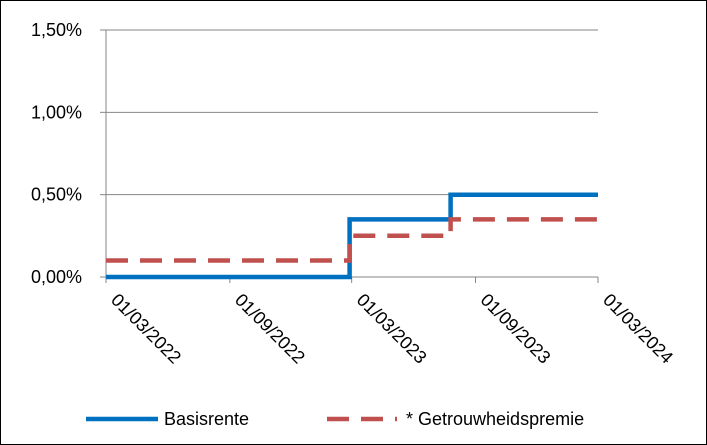  I want to click on series-group, so click(352, 236).